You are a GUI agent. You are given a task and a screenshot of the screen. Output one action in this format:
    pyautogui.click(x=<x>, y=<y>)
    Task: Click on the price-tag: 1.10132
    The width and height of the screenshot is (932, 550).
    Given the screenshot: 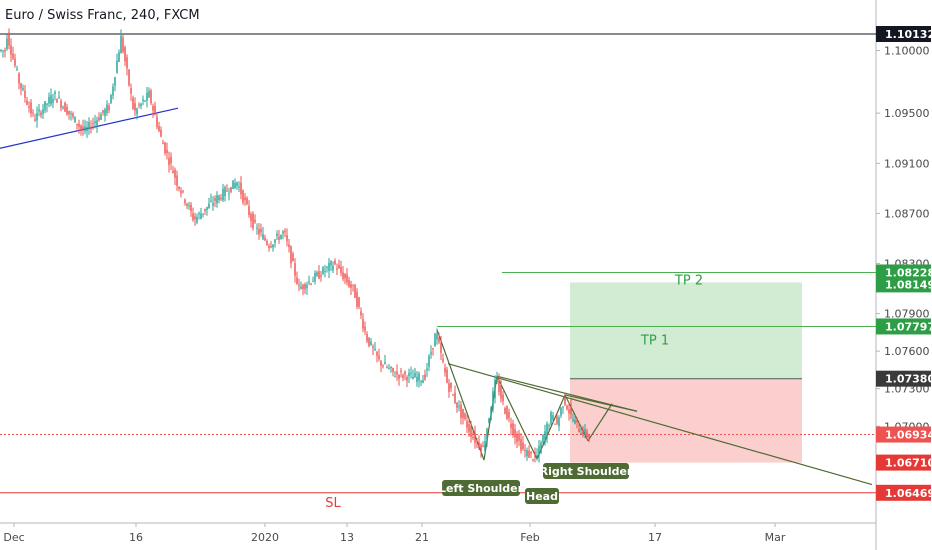 What is the action you would take?
    pyautogui.click(x=904, y=34)
    